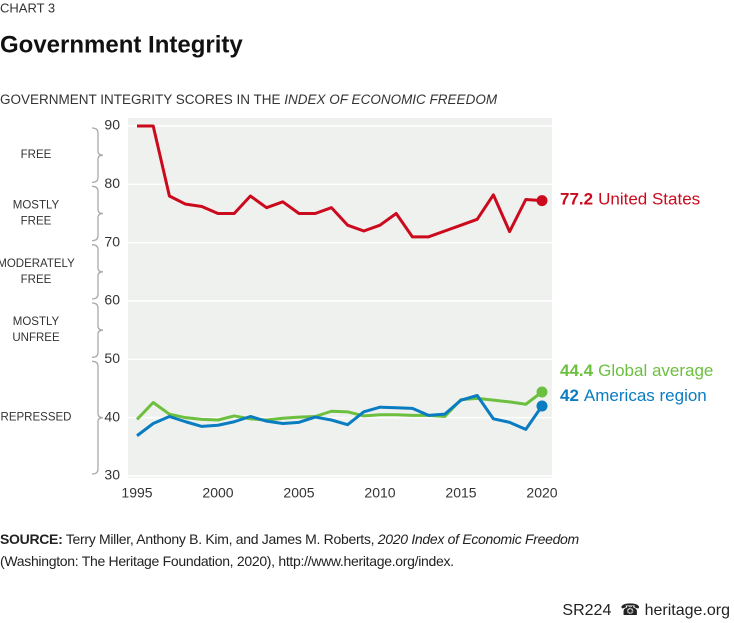 The height and width of the screenshot is (623, 734). Describe the element at coordinates (460, 493) in the screenshot. I see `x-tick-label: 2015` at that location.